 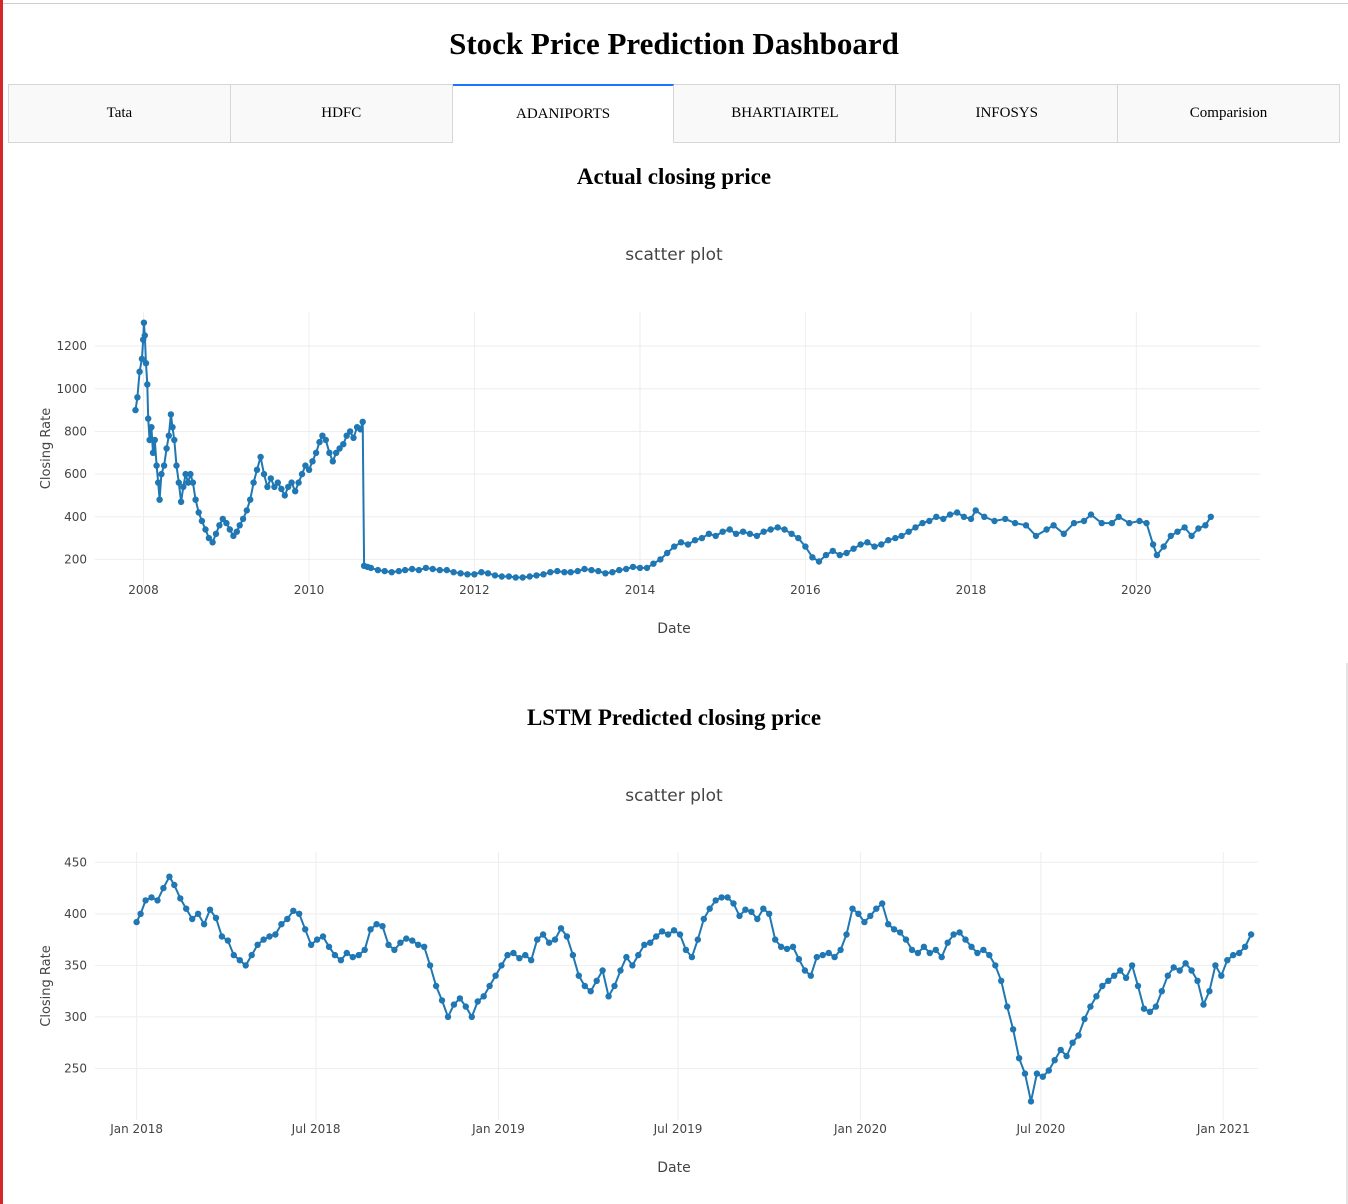 What do you see at coordinates (1007, 113) in the screenshot?
I see `tab-infosys: INFOSYS` at bounding box center [1007, 113].